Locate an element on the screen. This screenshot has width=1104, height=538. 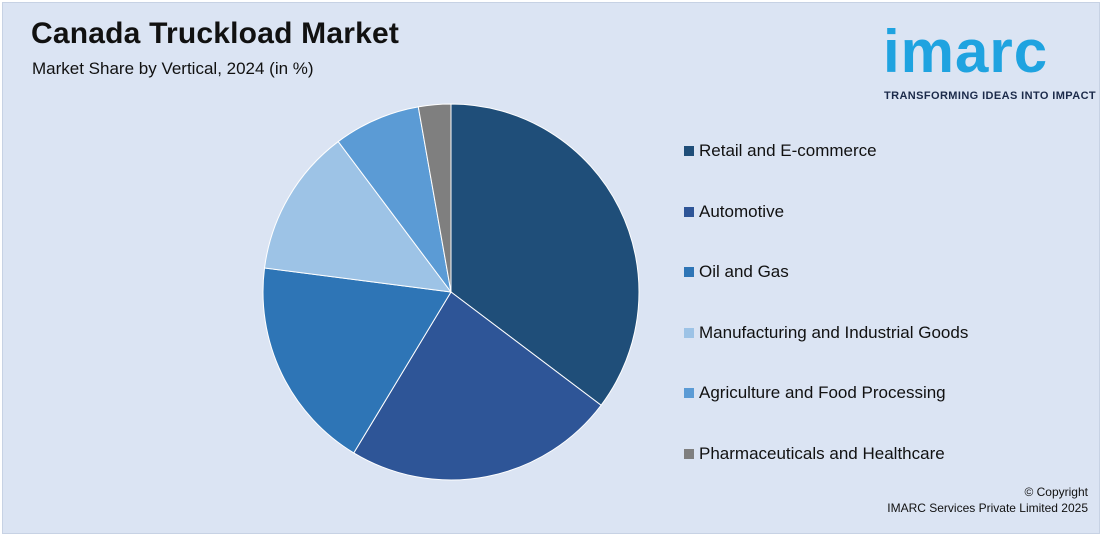
logo-wordmark: imarc is located at coordinates (966, 51).